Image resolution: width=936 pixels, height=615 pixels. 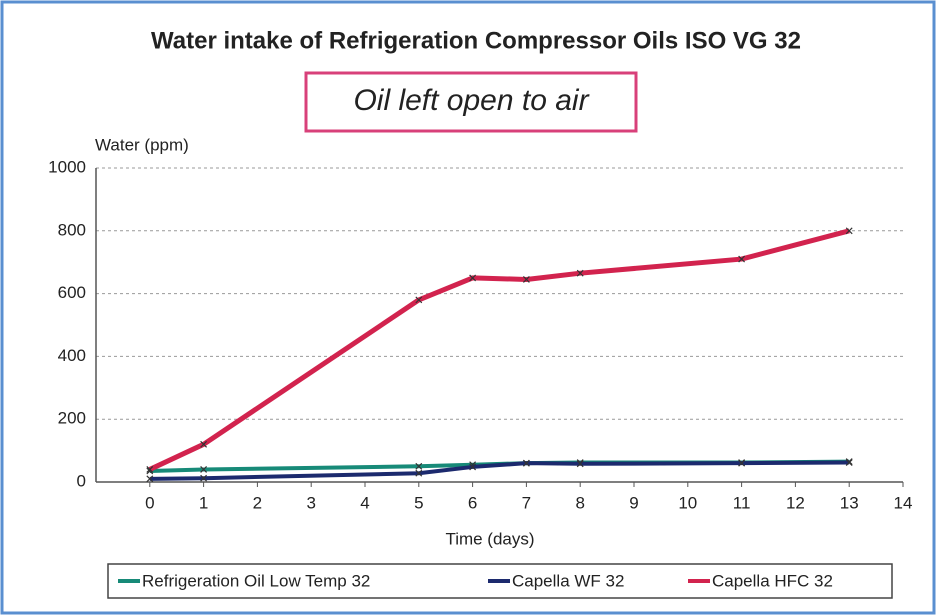 I want to click on y-tick-label: 600, so click(x=72, y=292).